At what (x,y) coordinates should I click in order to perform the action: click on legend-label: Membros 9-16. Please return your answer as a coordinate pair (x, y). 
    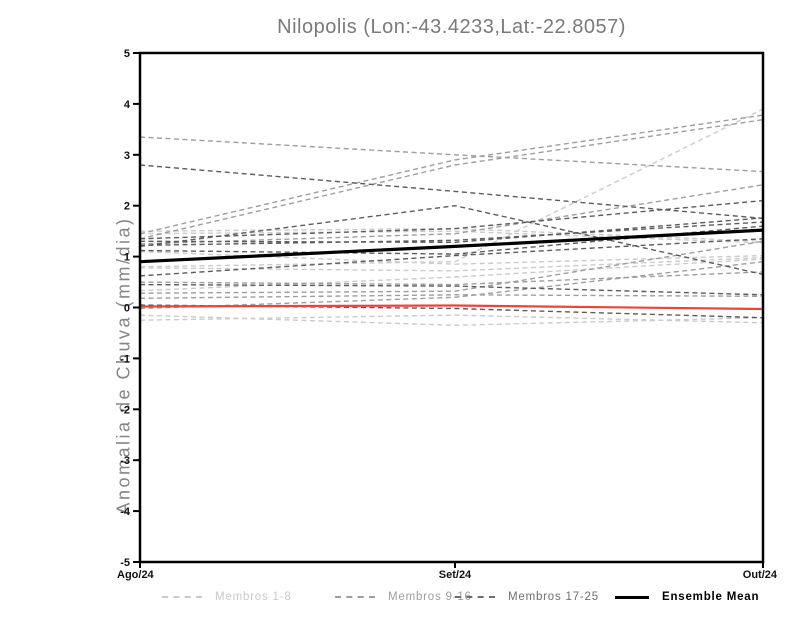
    Looking at the image, I should click on (430, 597).